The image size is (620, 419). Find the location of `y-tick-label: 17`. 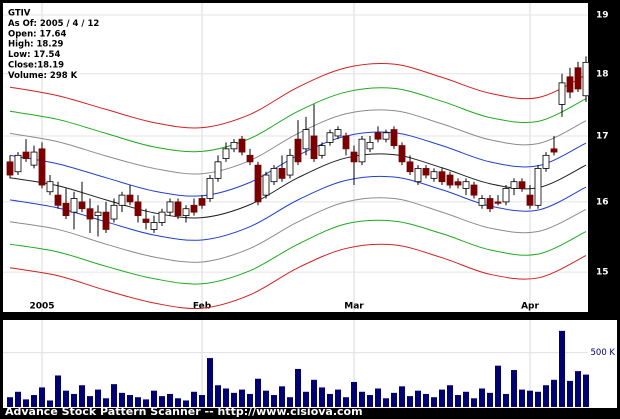

y-tick-label: 17 is located at coordinates (602, 136).